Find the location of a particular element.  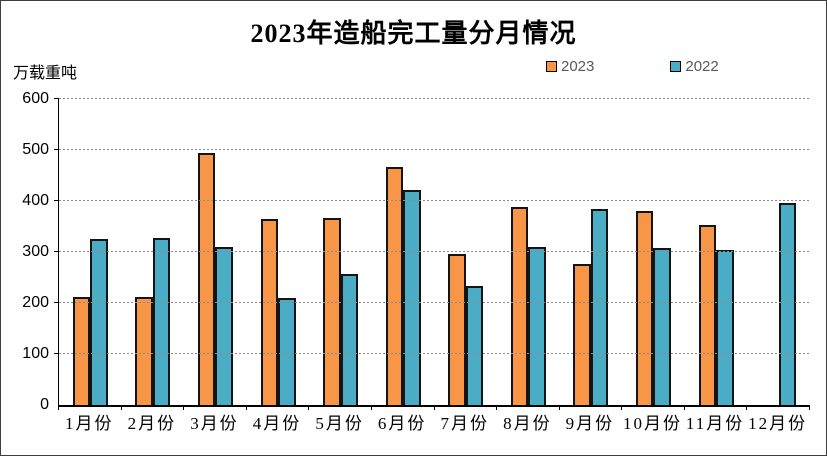

bar-2023-6月份 is located at coordinates (394, 286).